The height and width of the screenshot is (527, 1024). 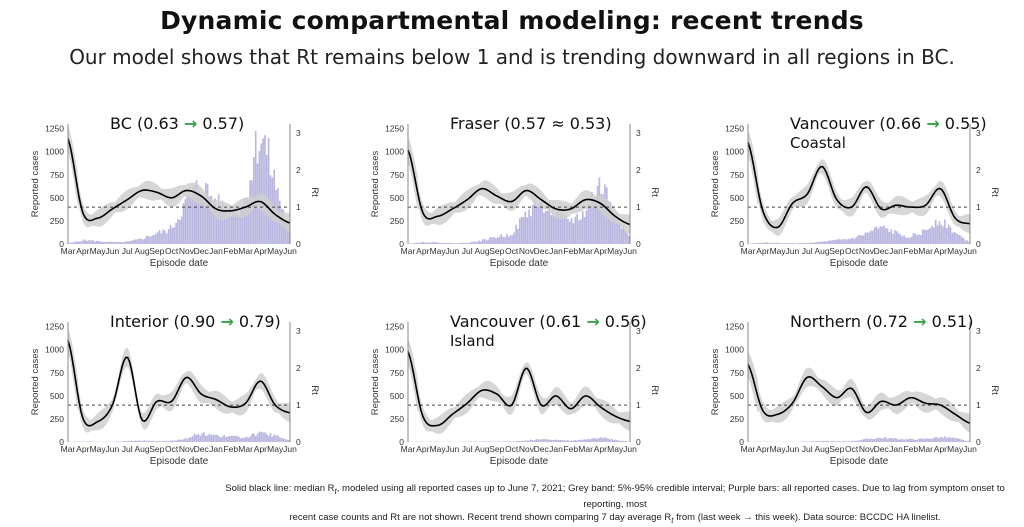 I want to click on y-axis-label-left: Reported cases, so click(x=375, y=381).